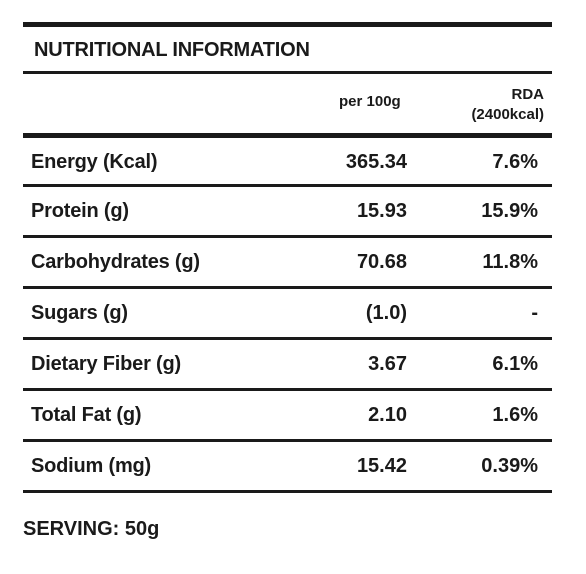 This screenshot has width=586, height=574. Describe the element at coordinates (509, 466) in the screenshot. I see `nutrient-rda: 0.39%` at that location.